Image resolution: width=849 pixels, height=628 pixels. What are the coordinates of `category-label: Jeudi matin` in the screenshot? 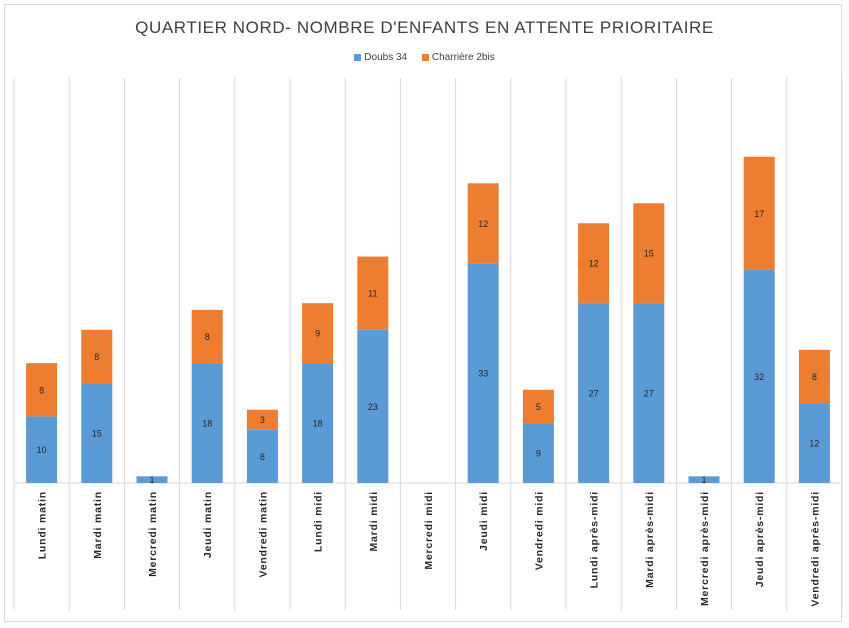 It's located at (208, 524).